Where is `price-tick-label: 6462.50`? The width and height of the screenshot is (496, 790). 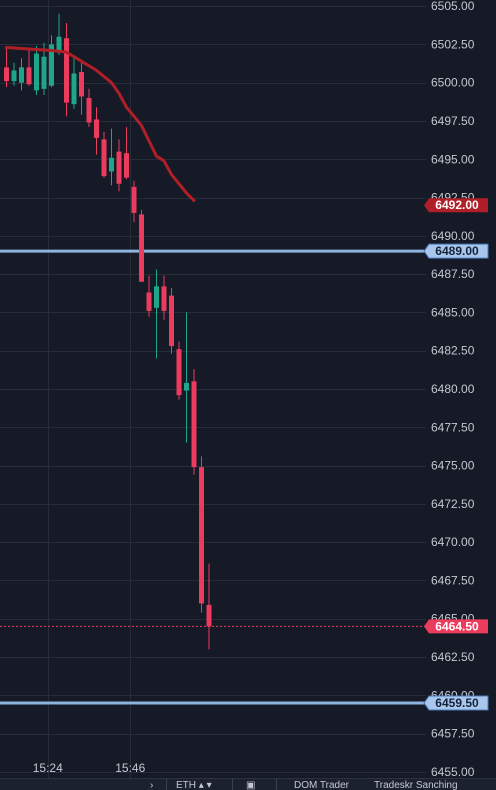 price-tick-label: 6462.50 is located at coordinates (453, 657).